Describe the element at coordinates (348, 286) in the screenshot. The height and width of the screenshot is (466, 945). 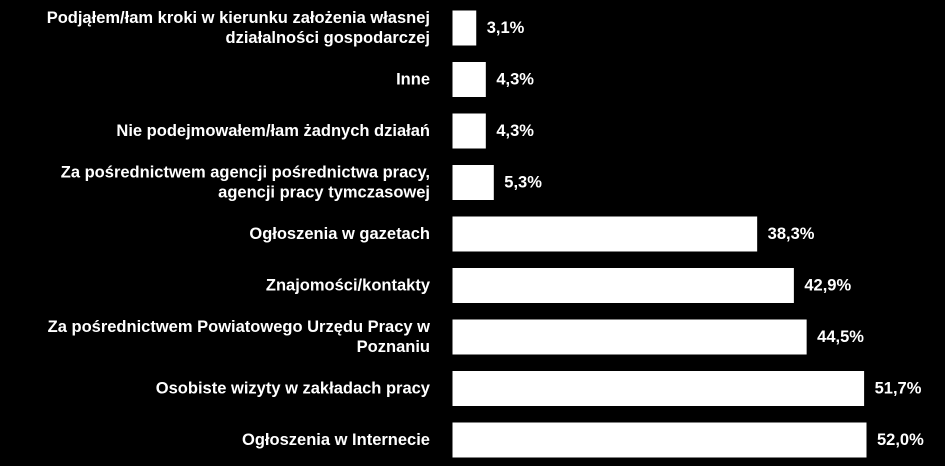
I see `category-label-6: Znajomości/kontakty` at that location.